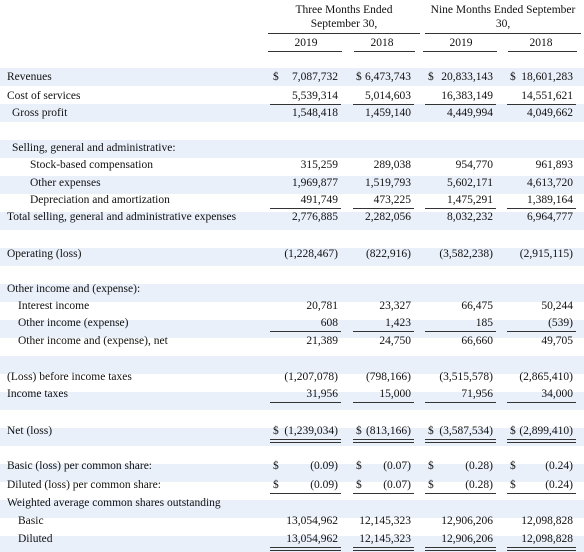  Describe the element at coordinates (467, 96) in the screenshot. I see `cell-value: 16,383,149` at that location.